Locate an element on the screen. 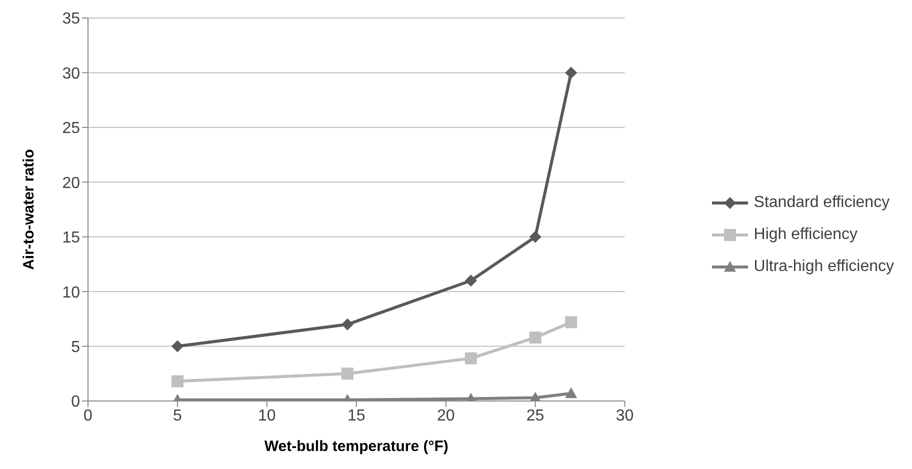  y-tick-label: 20 is located at coordinates (71, 183).